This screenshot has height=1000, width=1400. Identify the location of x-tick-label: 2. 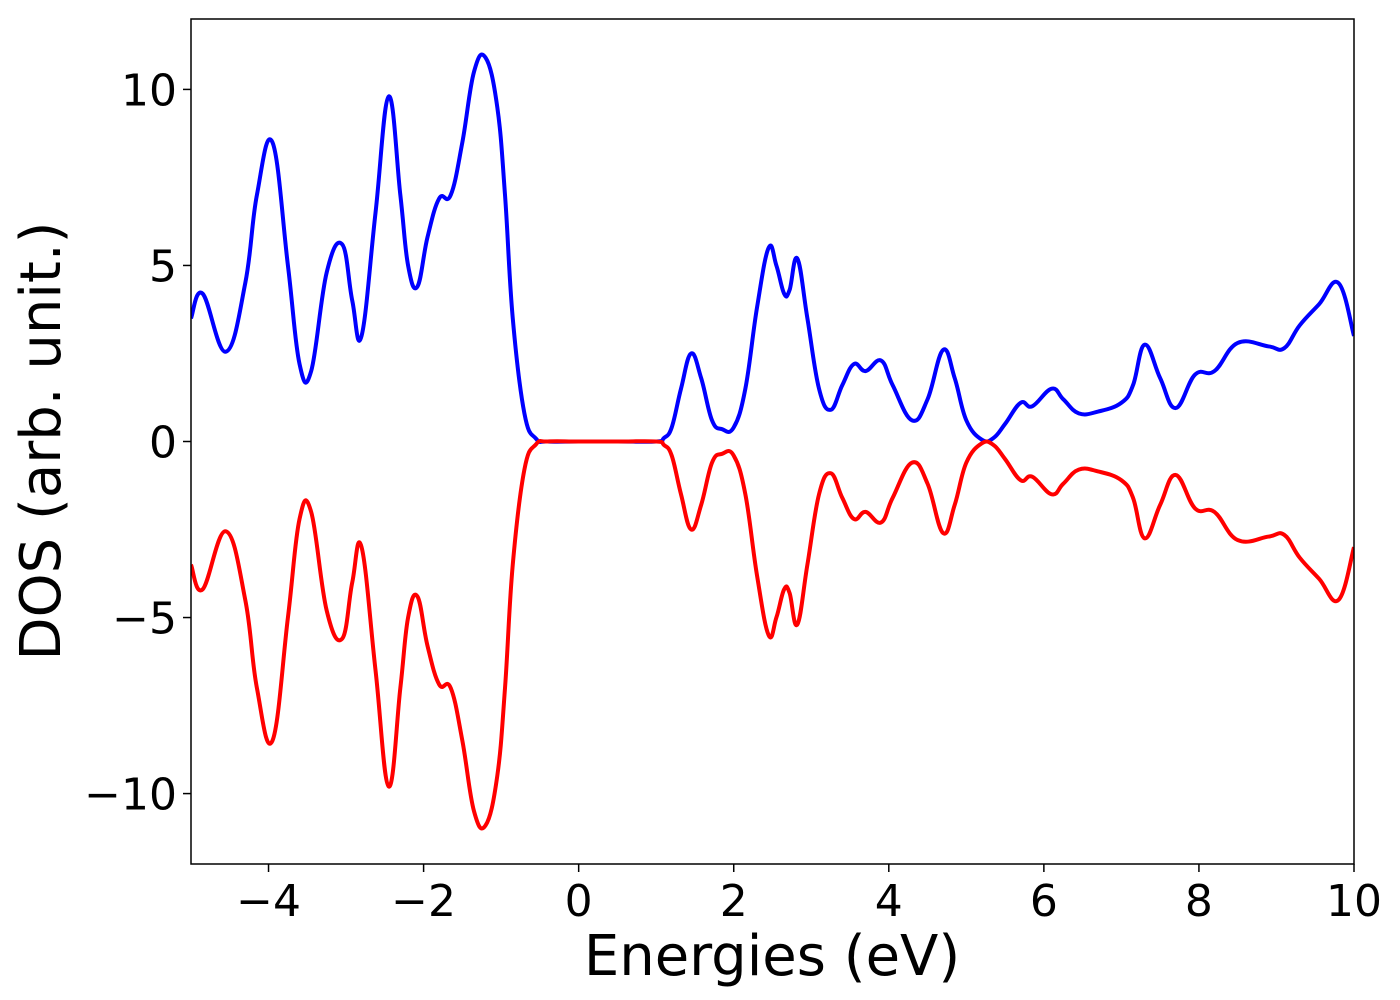
(734, 901).